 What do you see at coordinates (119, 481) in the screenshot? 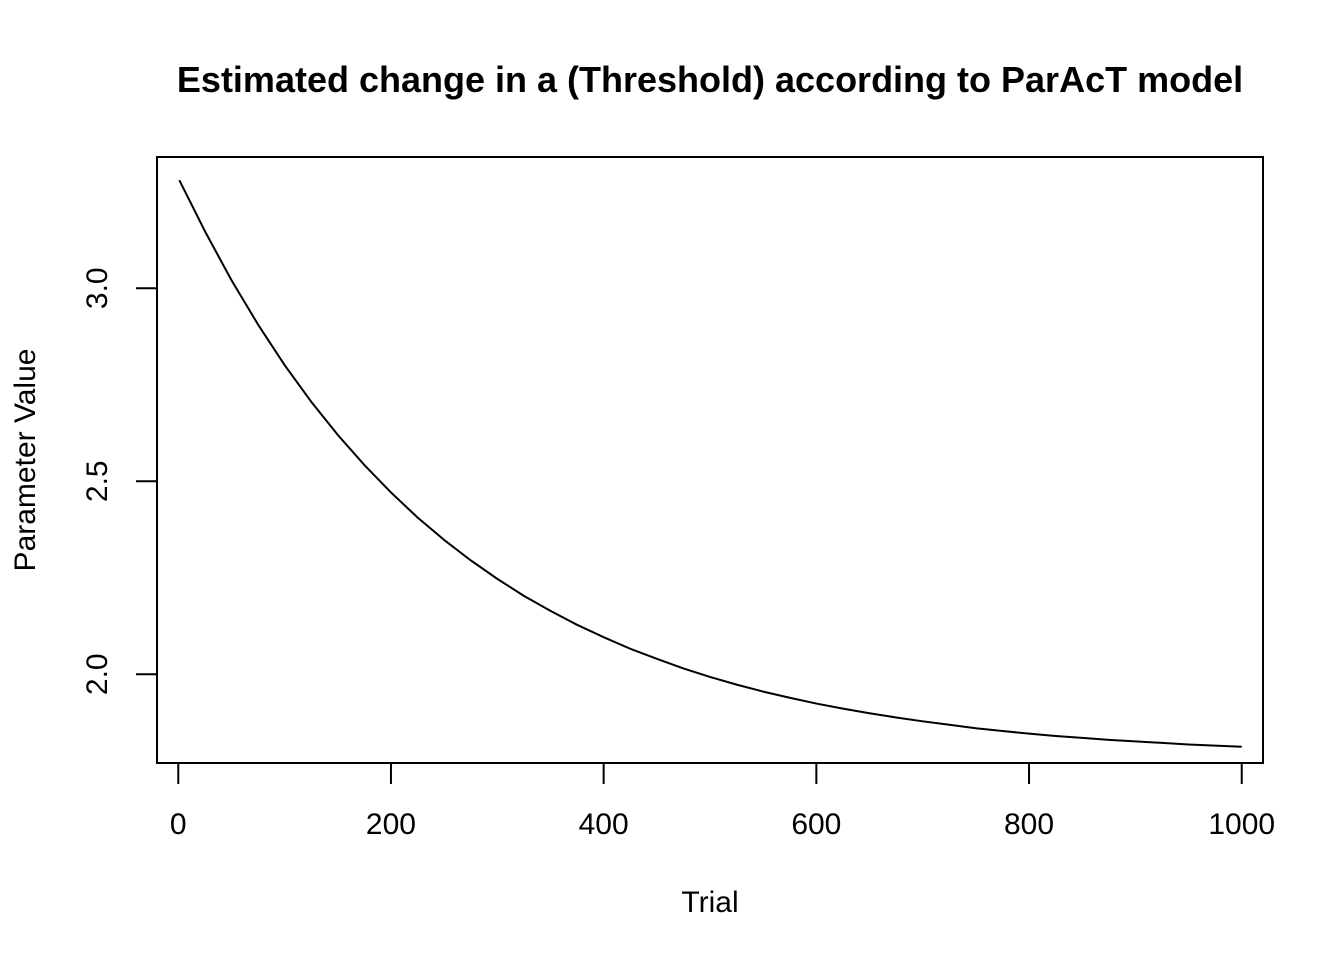
I see `y-axis: 2.0 2.5 3.0` at bounding box center [119, 481].